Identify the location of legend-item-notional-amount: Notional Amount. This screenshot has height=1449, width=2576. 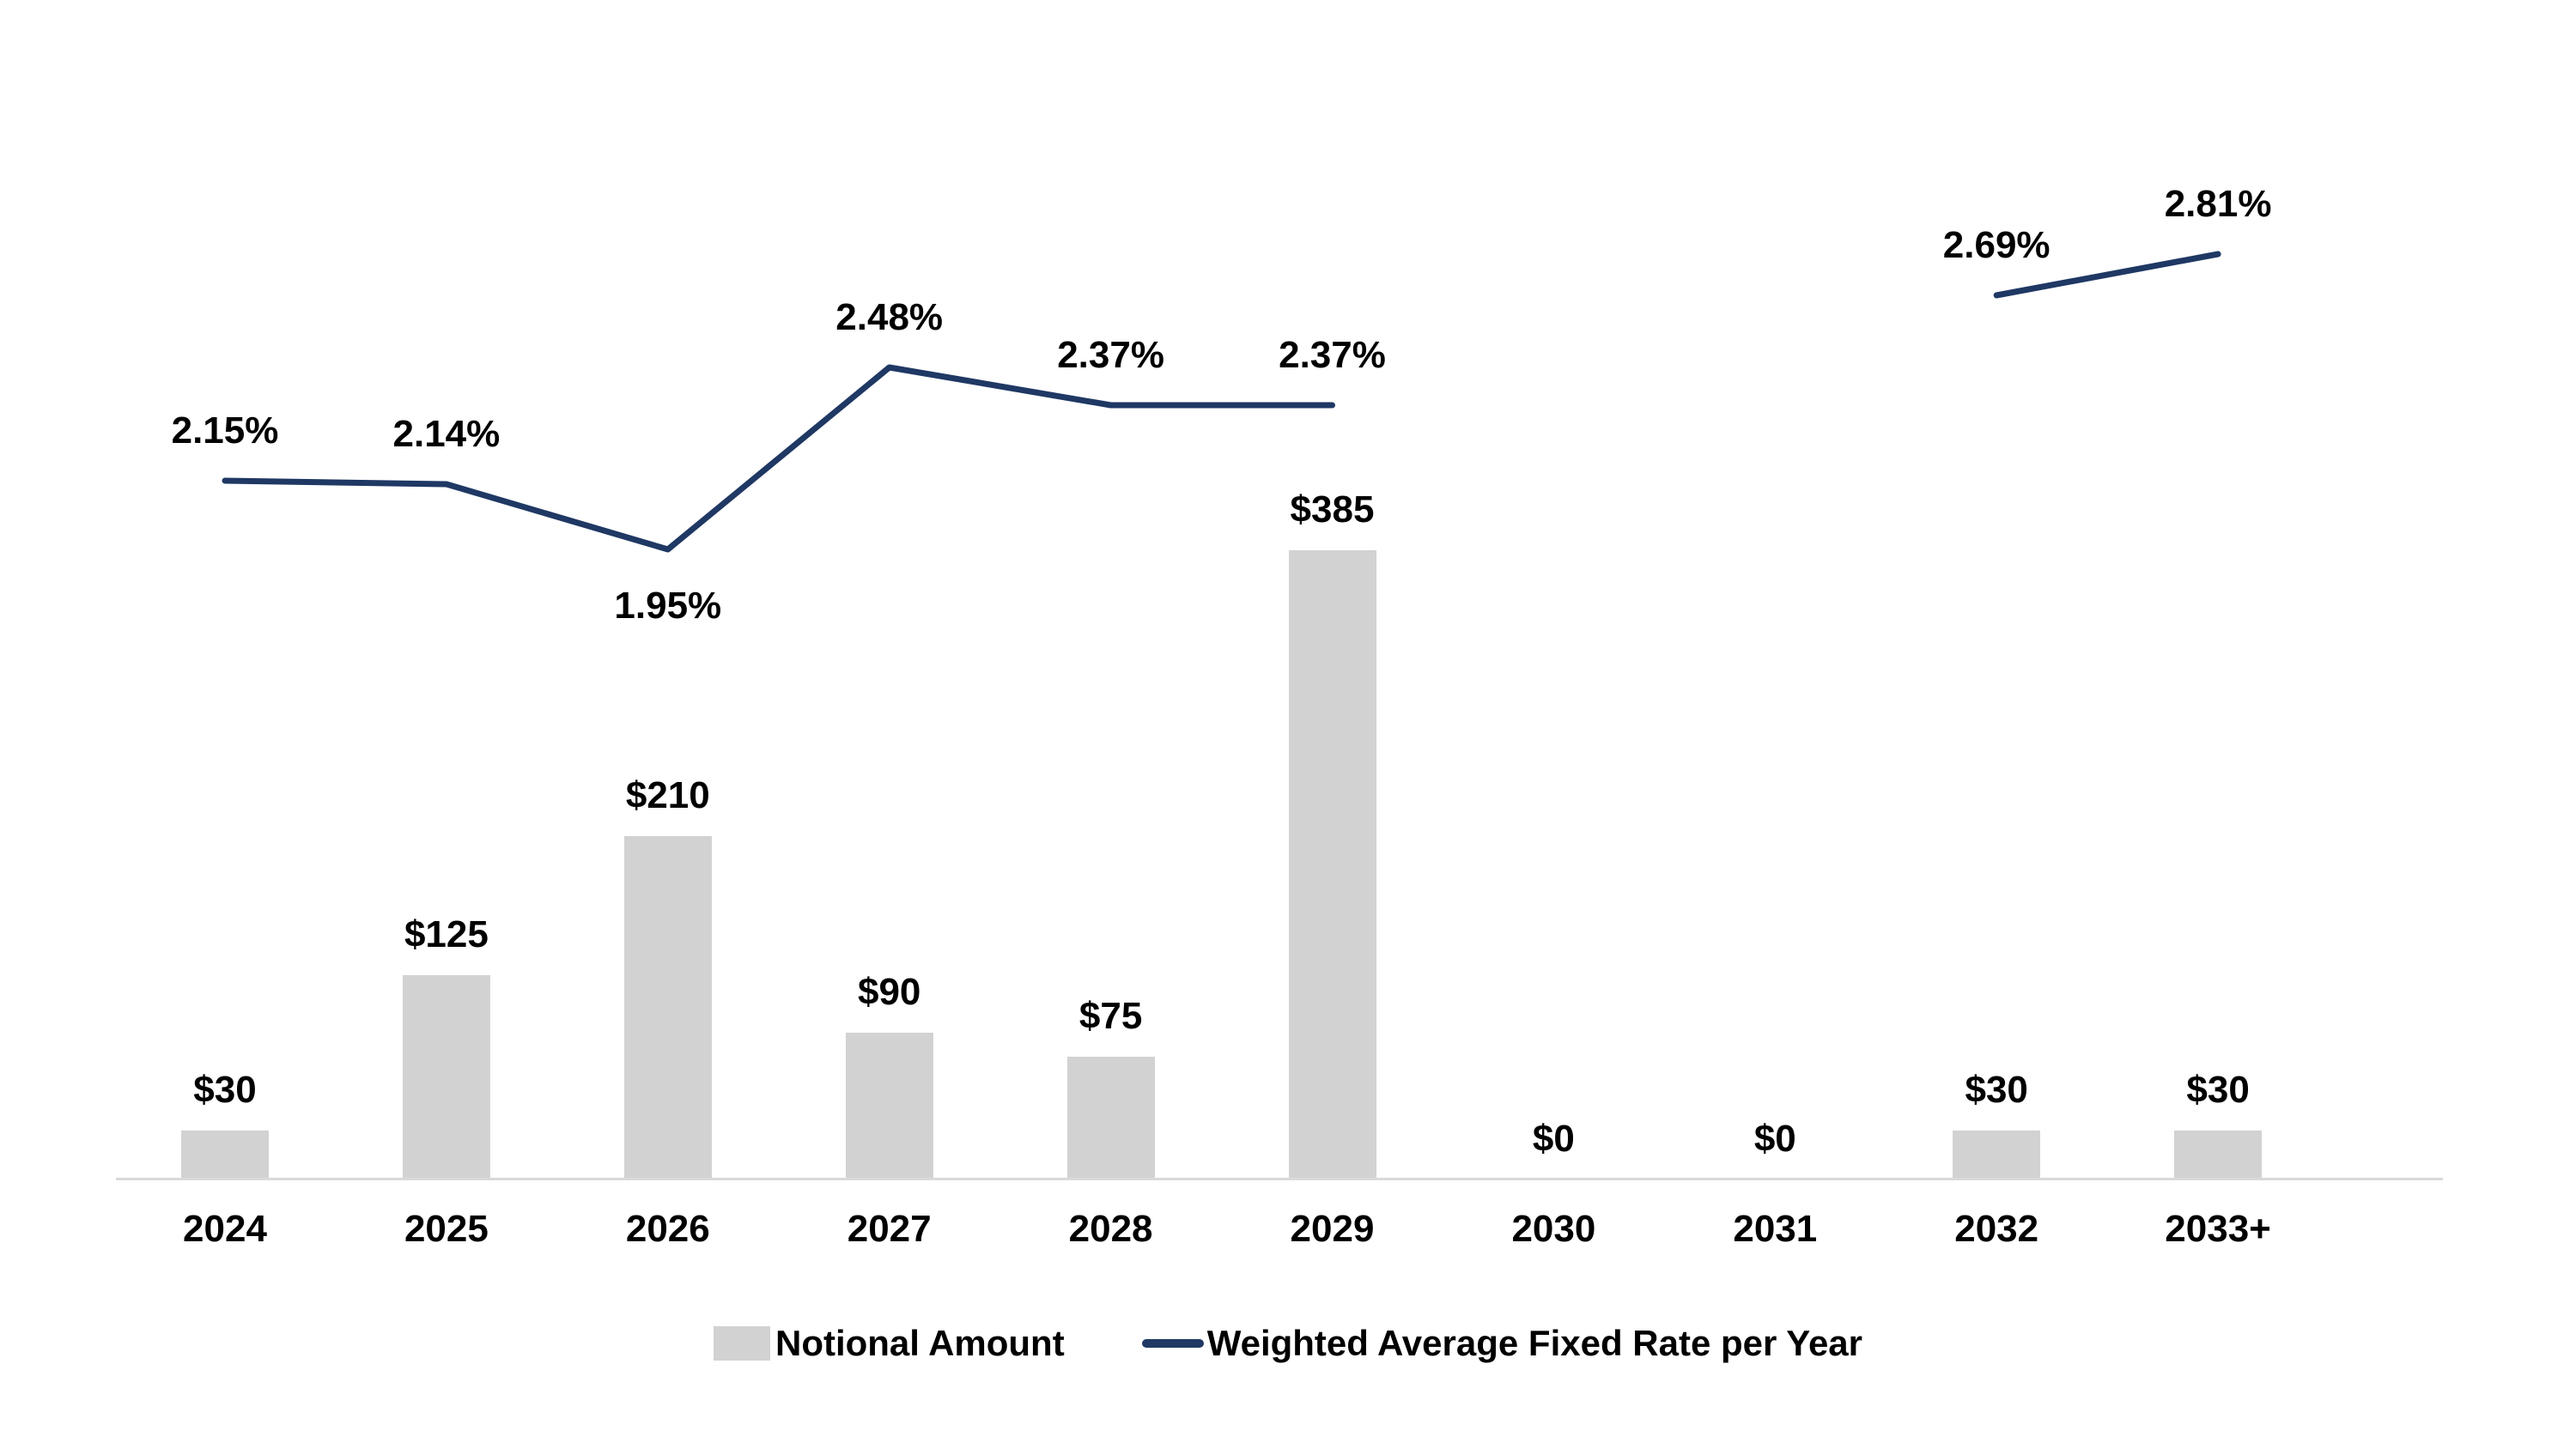
(889, 1343).